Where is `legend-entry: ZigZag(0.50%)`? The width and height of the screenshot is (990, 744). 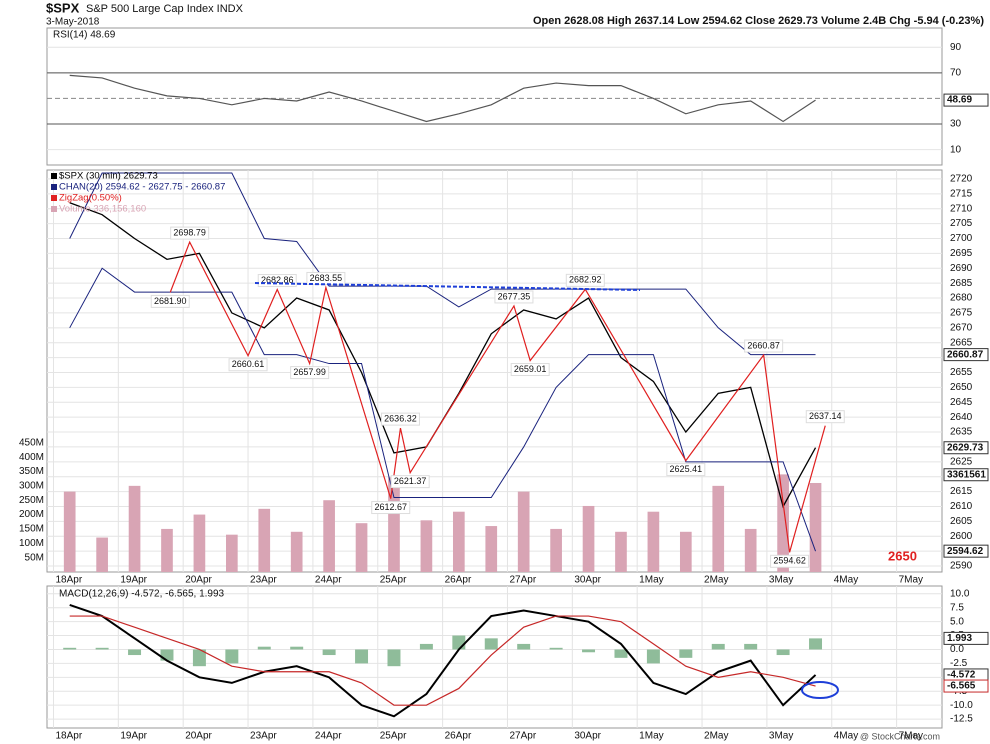
legend-entry: ZigZag(0.50%) is located at coordinates (90, 198).